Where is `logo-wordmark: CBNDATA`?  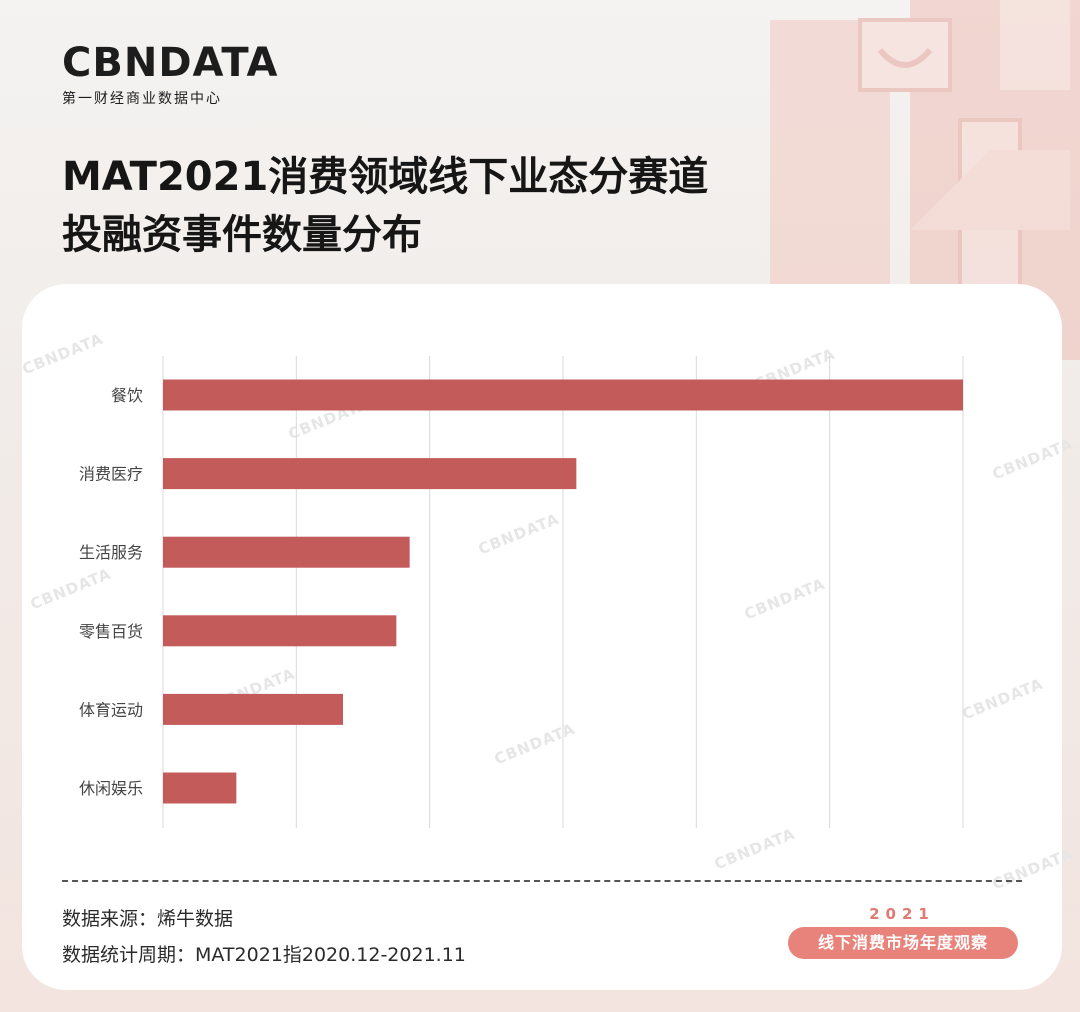
logo-wordmark: CBNDATA is located at coordinates (170, 63).